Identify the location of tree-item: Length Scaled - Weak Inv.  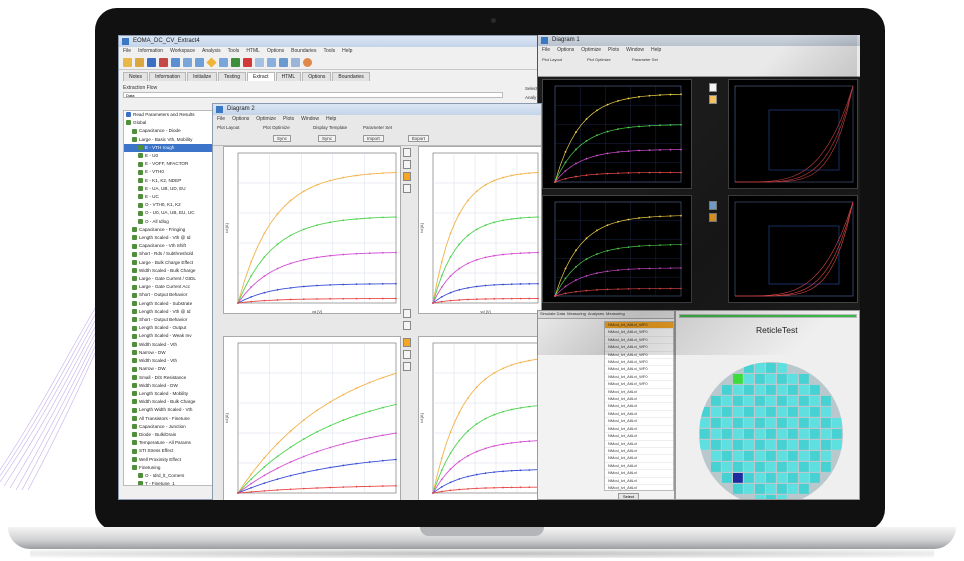
(168, 336).